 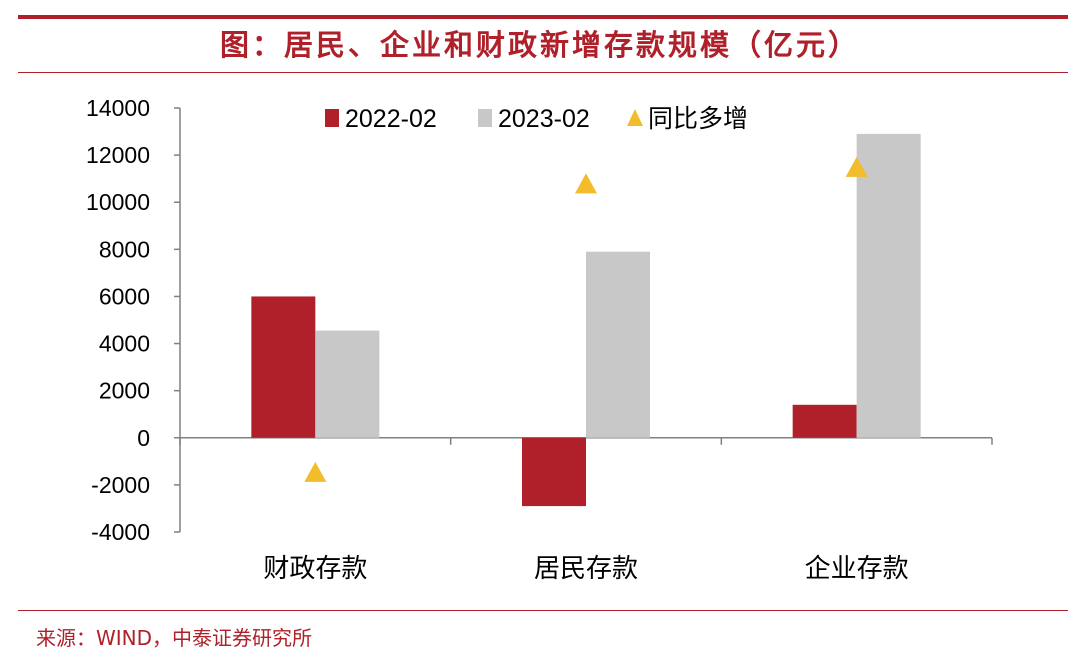 What do you see at coordinates (586, 568) in the screenshot?
I see `x-tick-label: 居民存款` at bounding box center [586, 568].